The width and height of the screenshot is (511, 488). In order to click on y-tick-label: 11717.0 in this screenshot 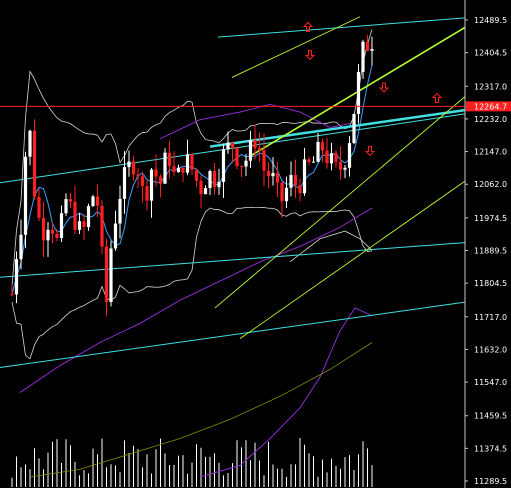, I will do `click(490, 317)`.